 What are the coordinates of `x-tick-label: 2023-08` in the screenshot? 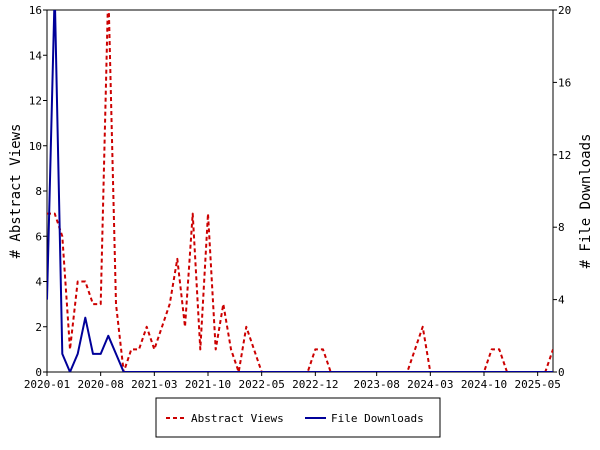 It's located at (376, 384).